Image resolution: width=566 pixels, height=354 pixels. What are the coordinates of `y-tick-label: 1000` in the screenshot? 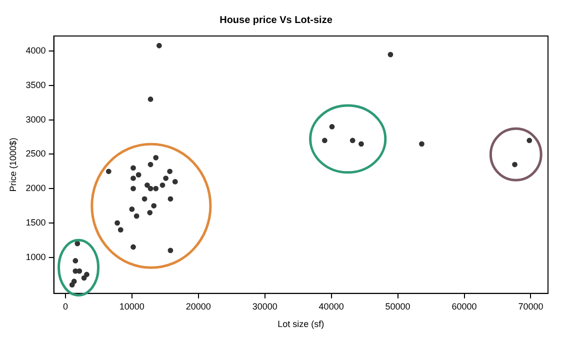 It's located at (36, 257).